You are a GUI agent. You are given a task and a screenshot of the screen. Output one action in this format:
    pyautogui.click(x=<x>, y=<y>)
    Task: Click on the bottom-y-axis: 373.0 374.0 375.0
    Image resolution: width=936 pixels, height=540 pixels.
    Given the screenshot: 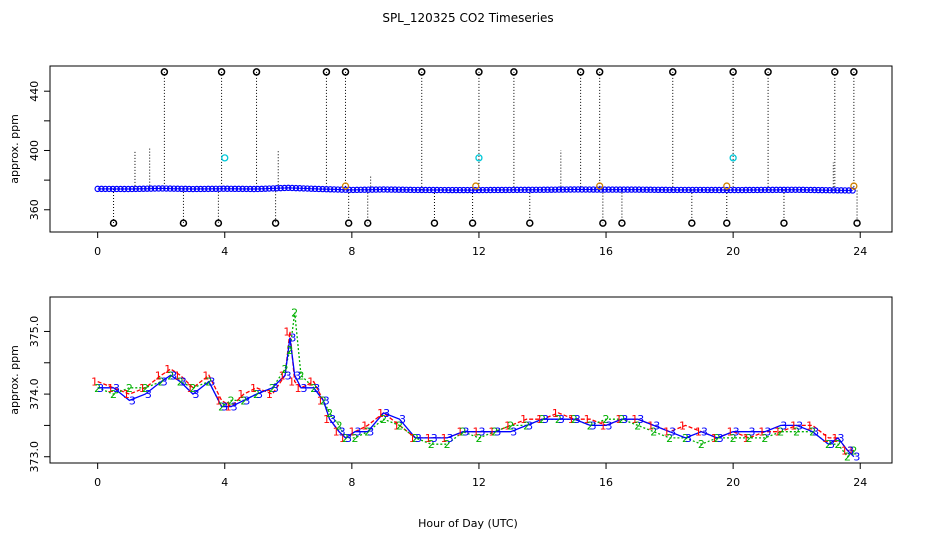 What is the action you would take?
    pyautogui.click(x=39, y=394)
    